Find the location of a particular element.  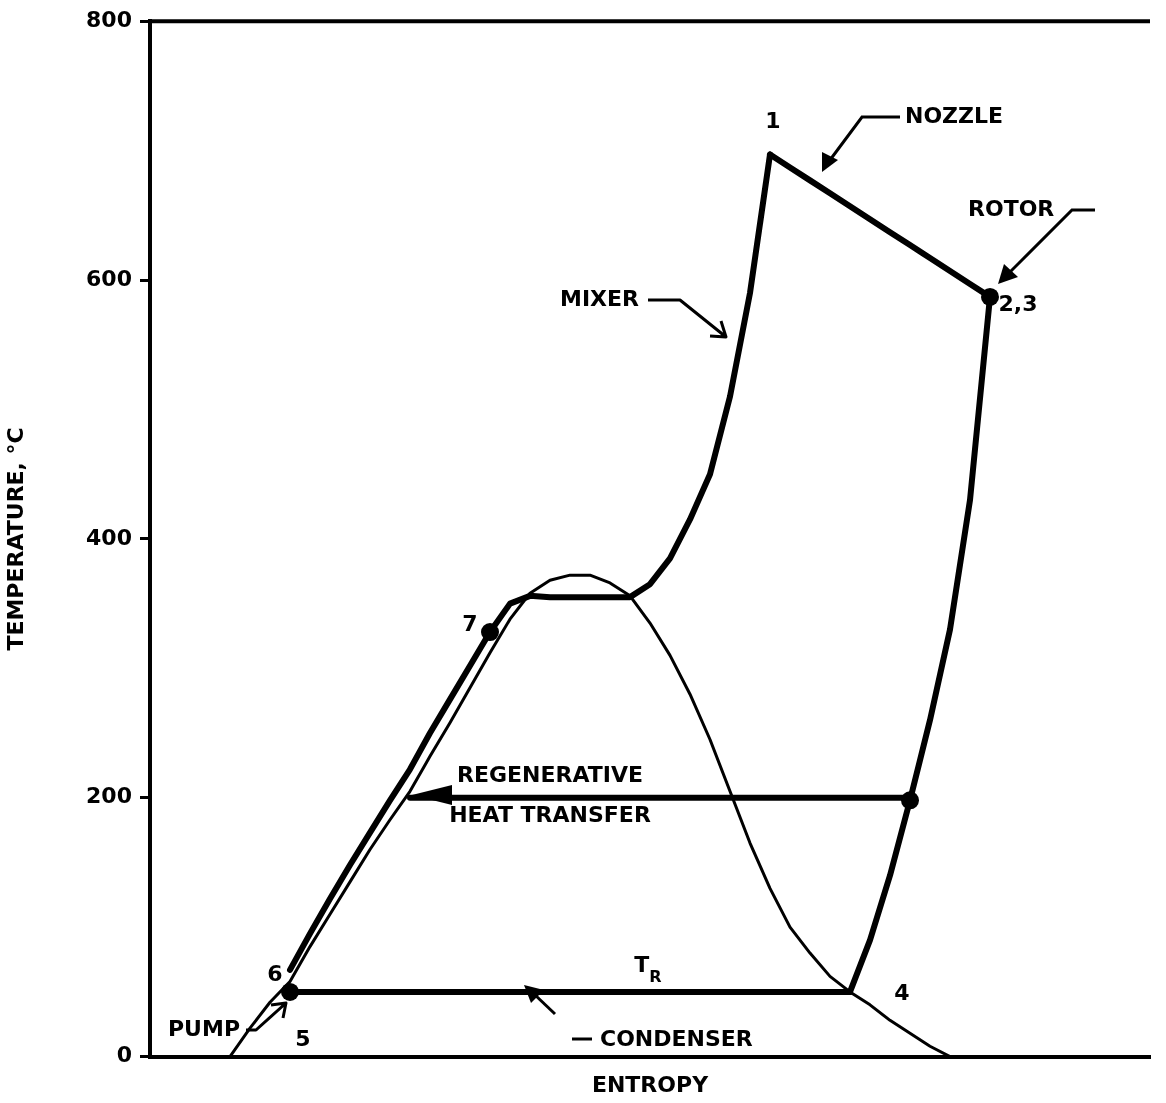

annotation: 4 is located at coordinates (902, 992).